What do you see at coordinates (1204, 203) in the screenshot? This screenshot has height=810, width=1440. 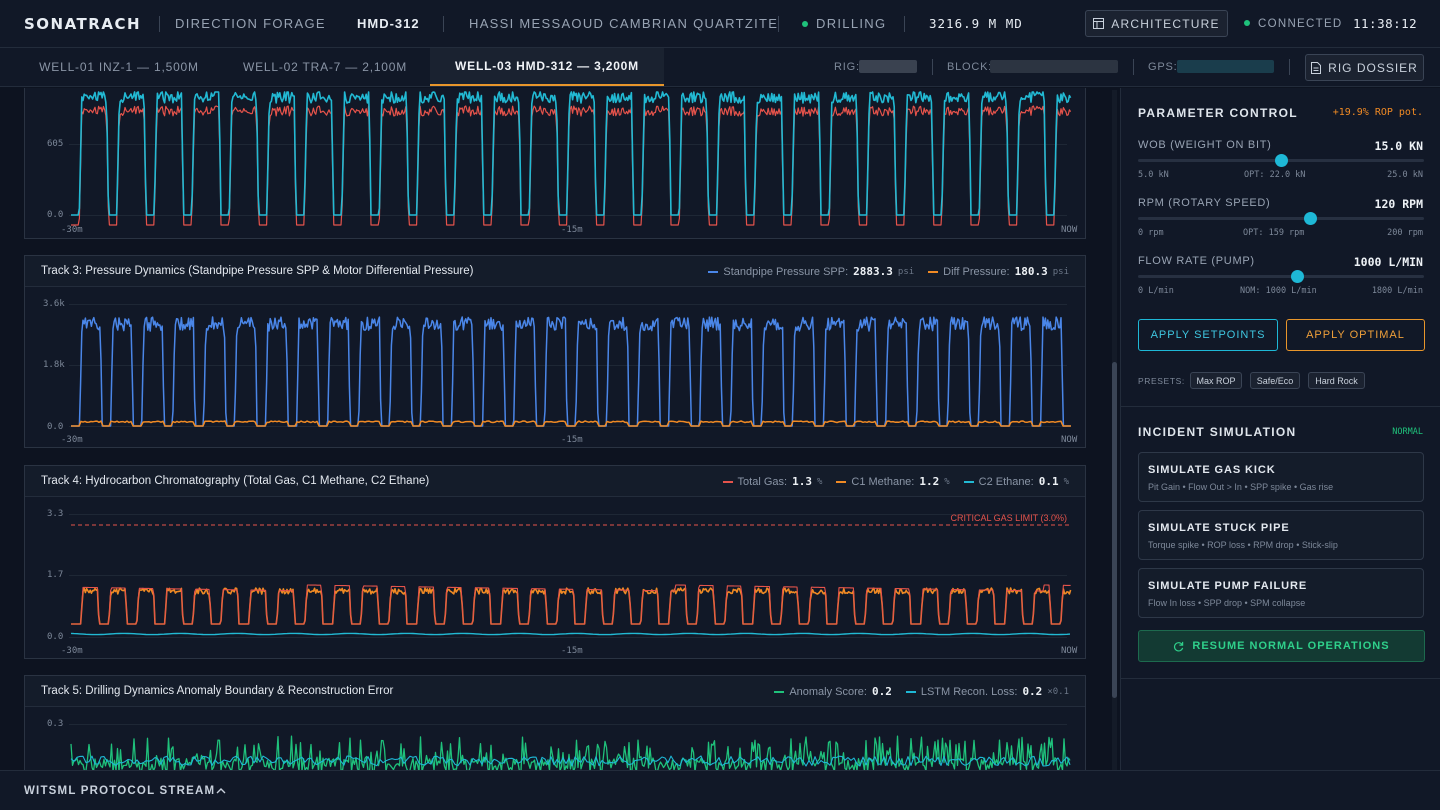 I see `rpm-label: RPM (ROTARY SPEED)` at bounding box center [1204, 203].